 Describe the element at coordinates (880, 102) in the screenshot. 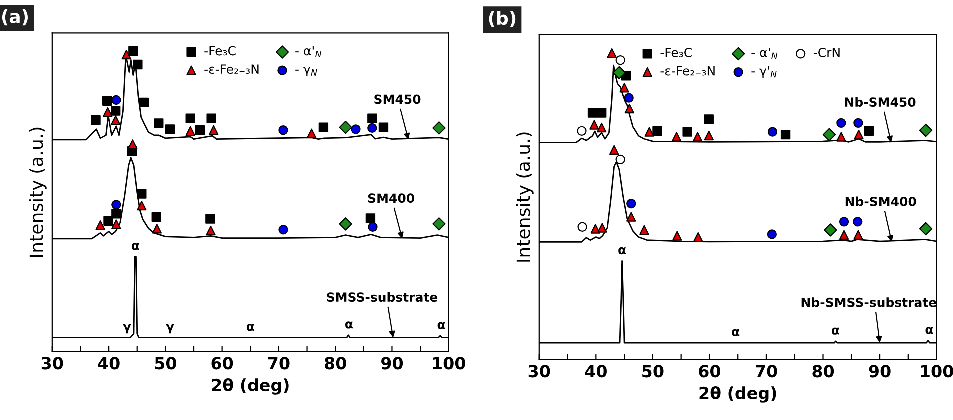

I see `annotation: Nb-SM450` at that location.